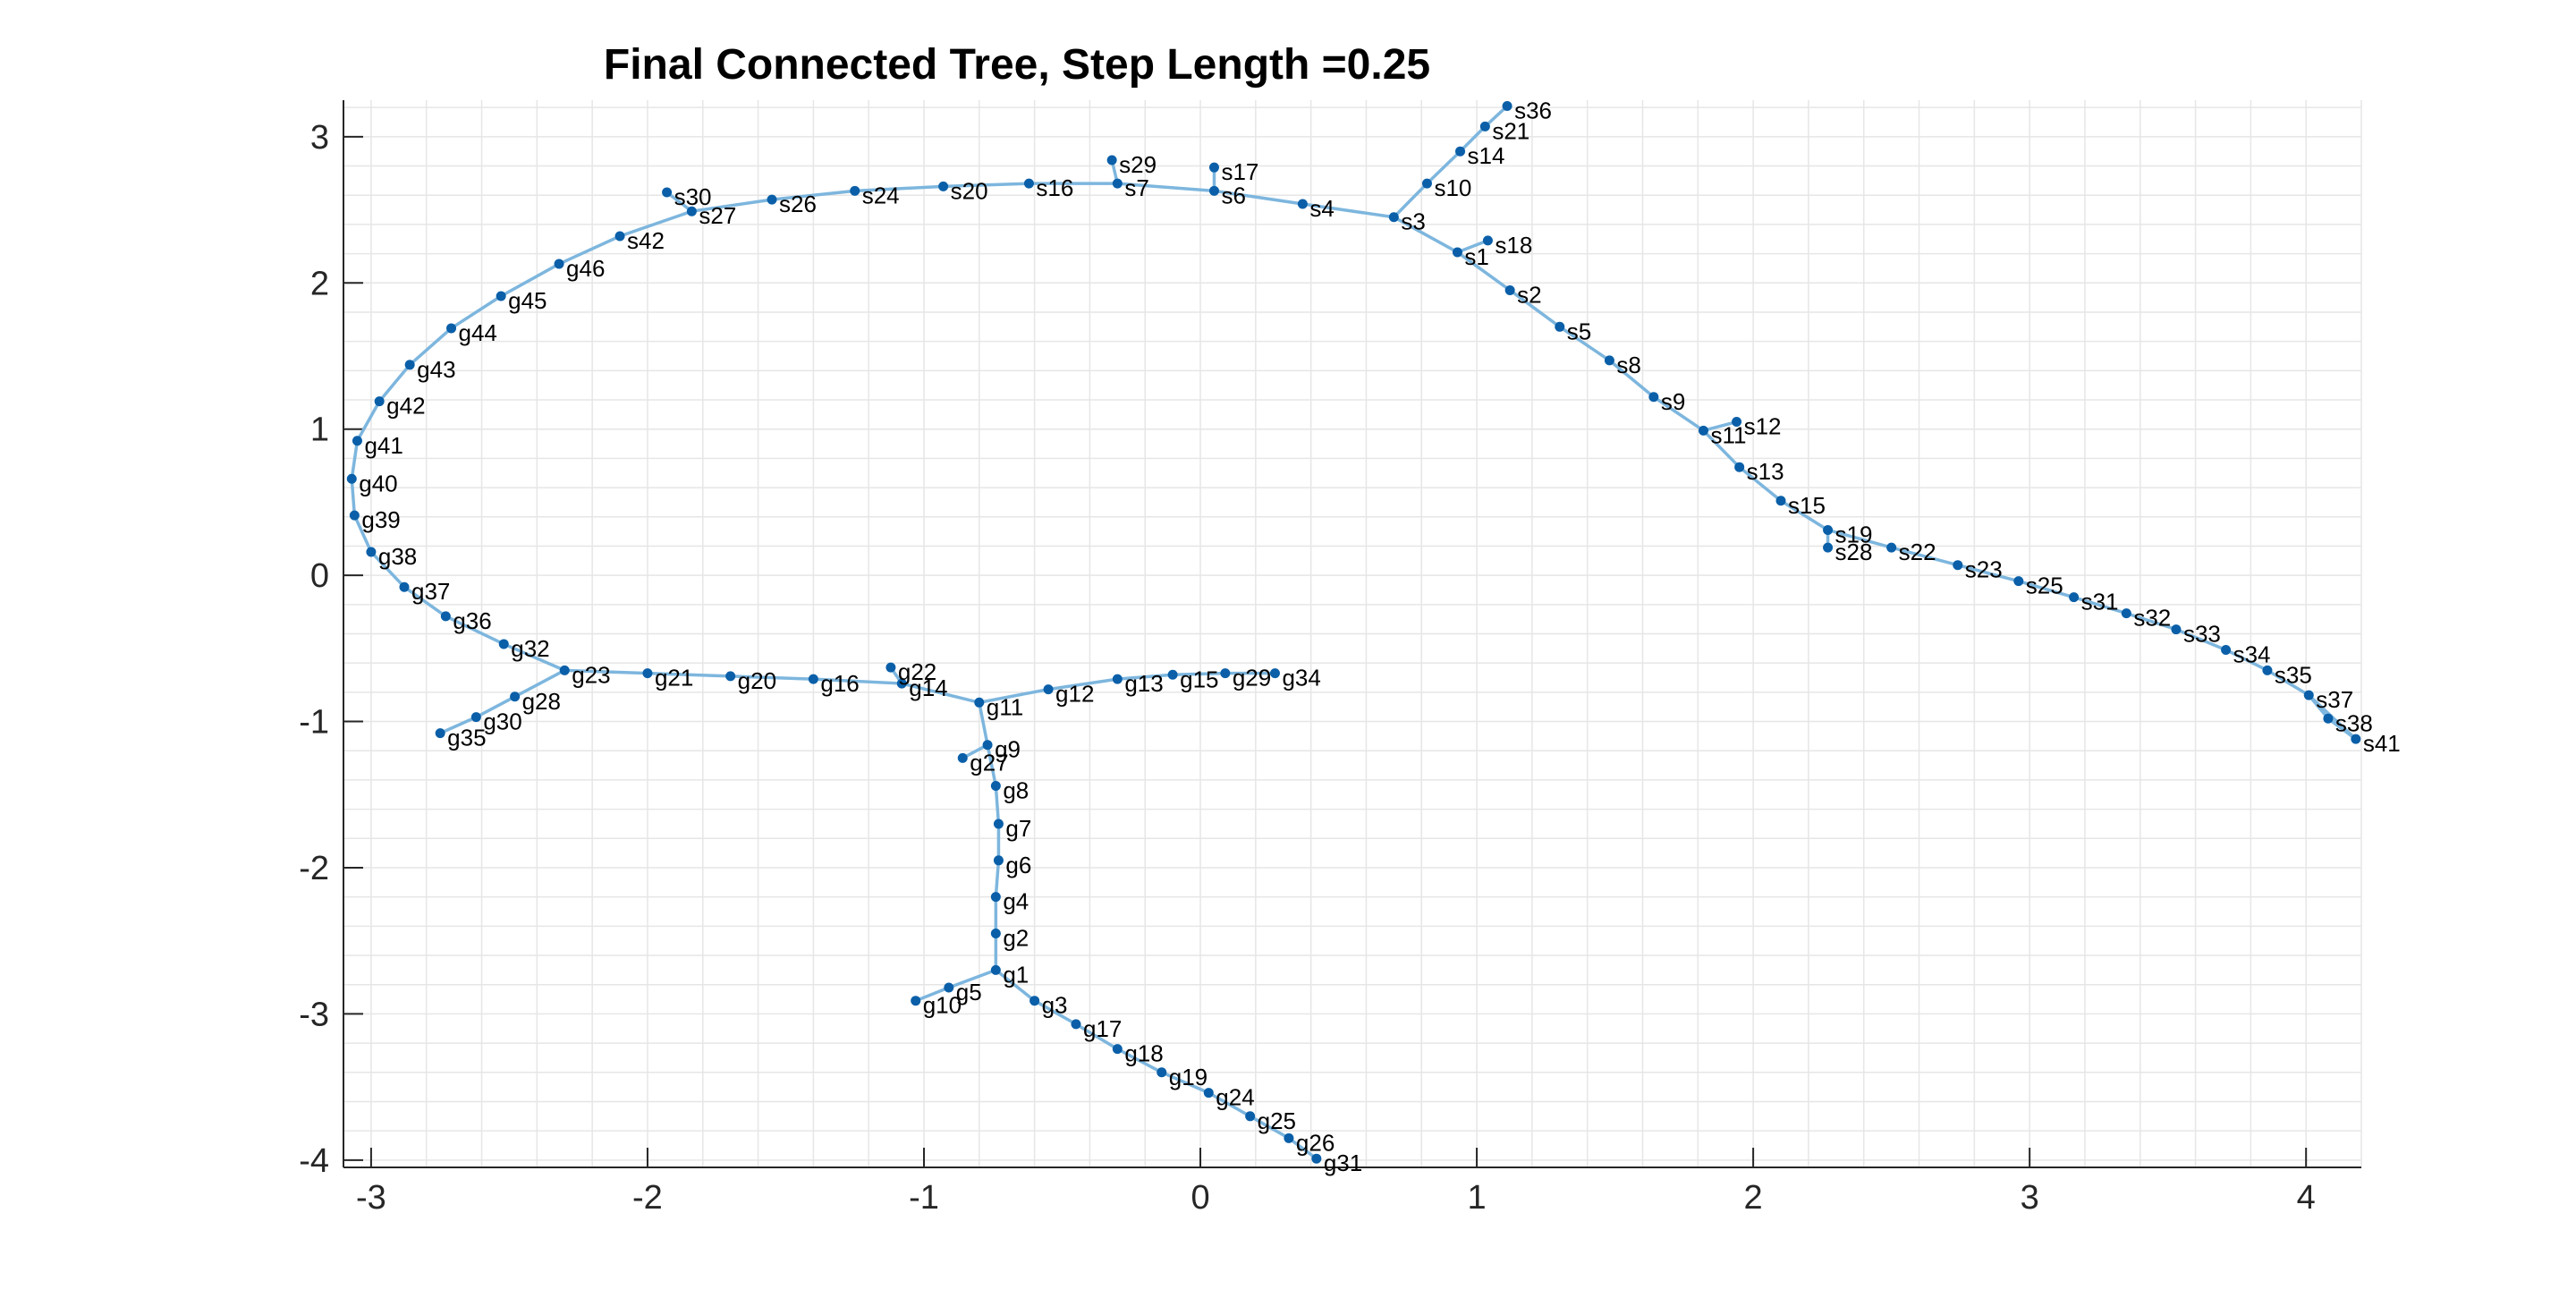  I want to click on node-label-s6: s6, so click(1233, 195).